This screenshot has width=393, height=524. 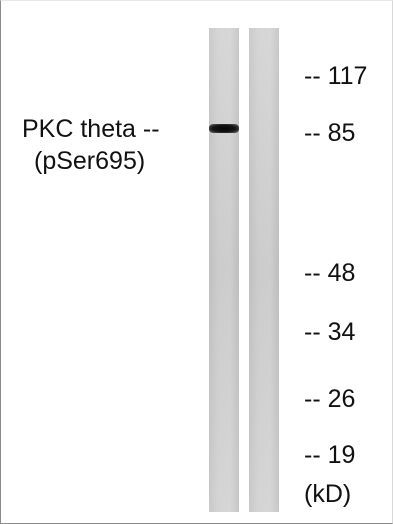 What do you see at coordinates (224, 128) in the screenshot?
I see `protein-band` at bounding box center [224, 128].